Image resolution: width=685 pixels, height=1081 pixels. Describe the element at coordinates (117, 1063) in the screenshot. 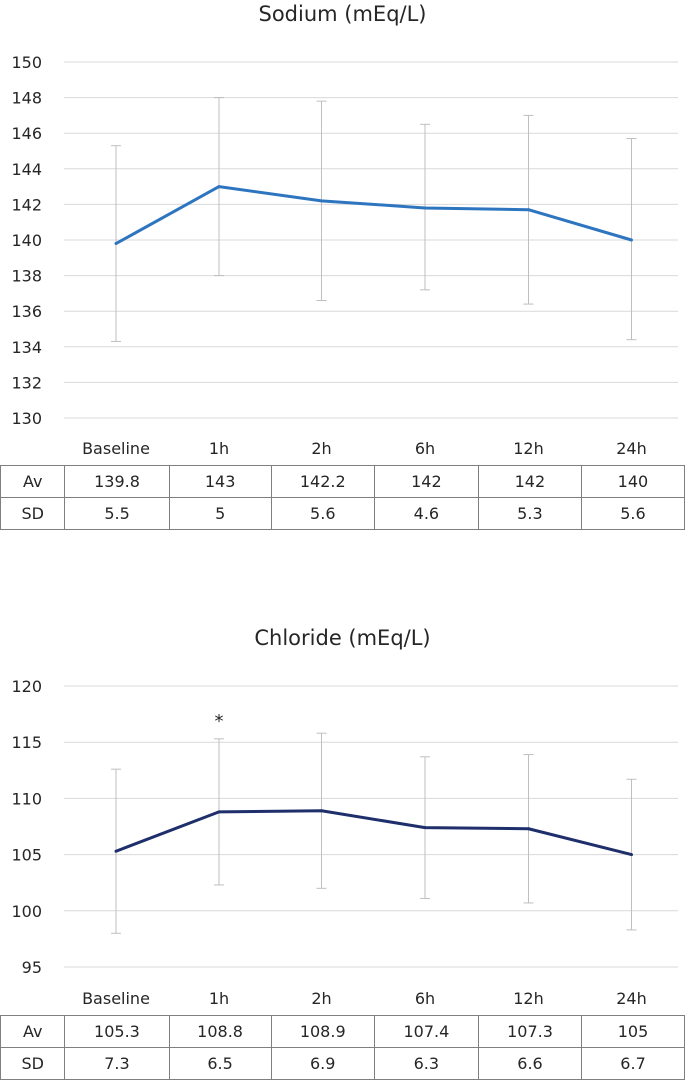

I see `table-cell: 7.3` at that location.